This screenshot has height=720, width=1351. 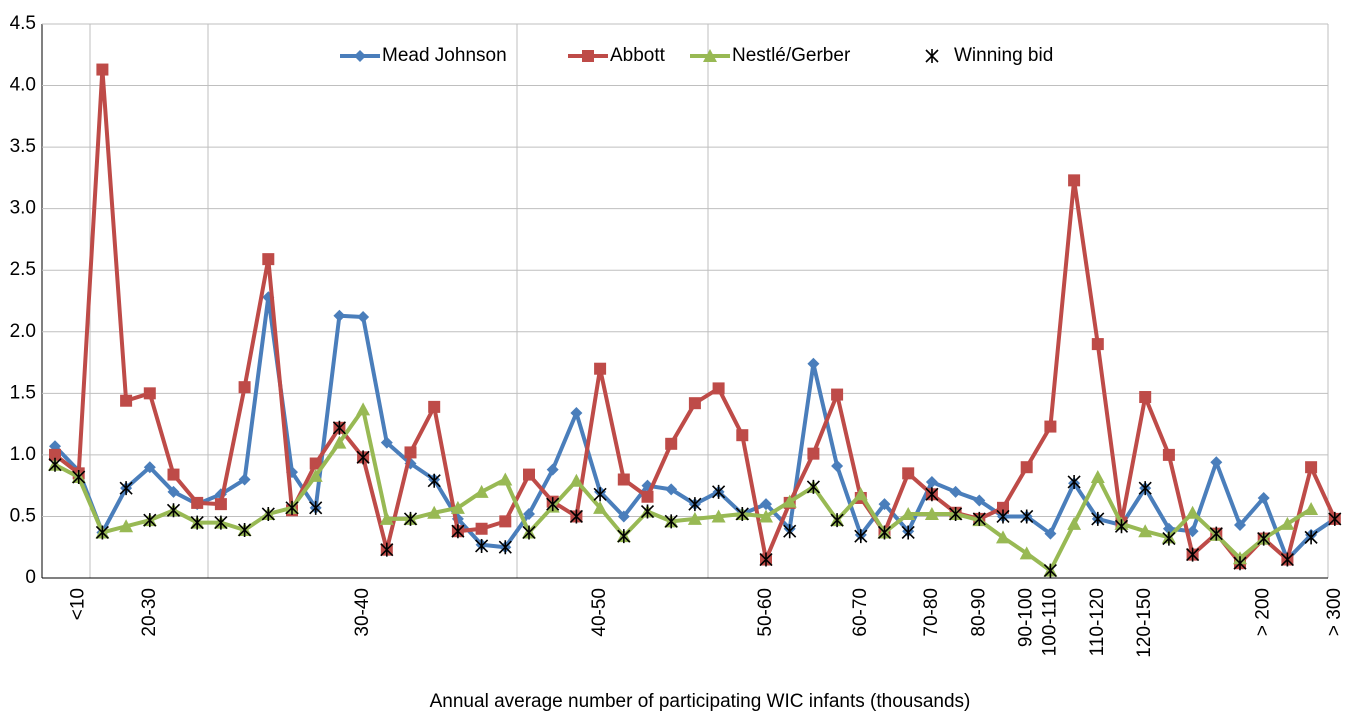 I want to click on legend-item: Winning bid, so click(x=989, y=55).